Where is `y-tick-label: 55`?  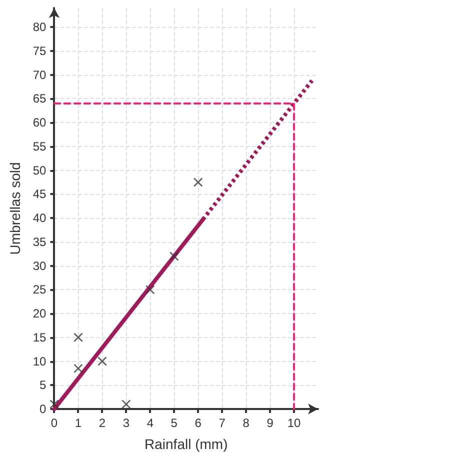
y-tick-label: 55 is located at coordinates (39, 146).